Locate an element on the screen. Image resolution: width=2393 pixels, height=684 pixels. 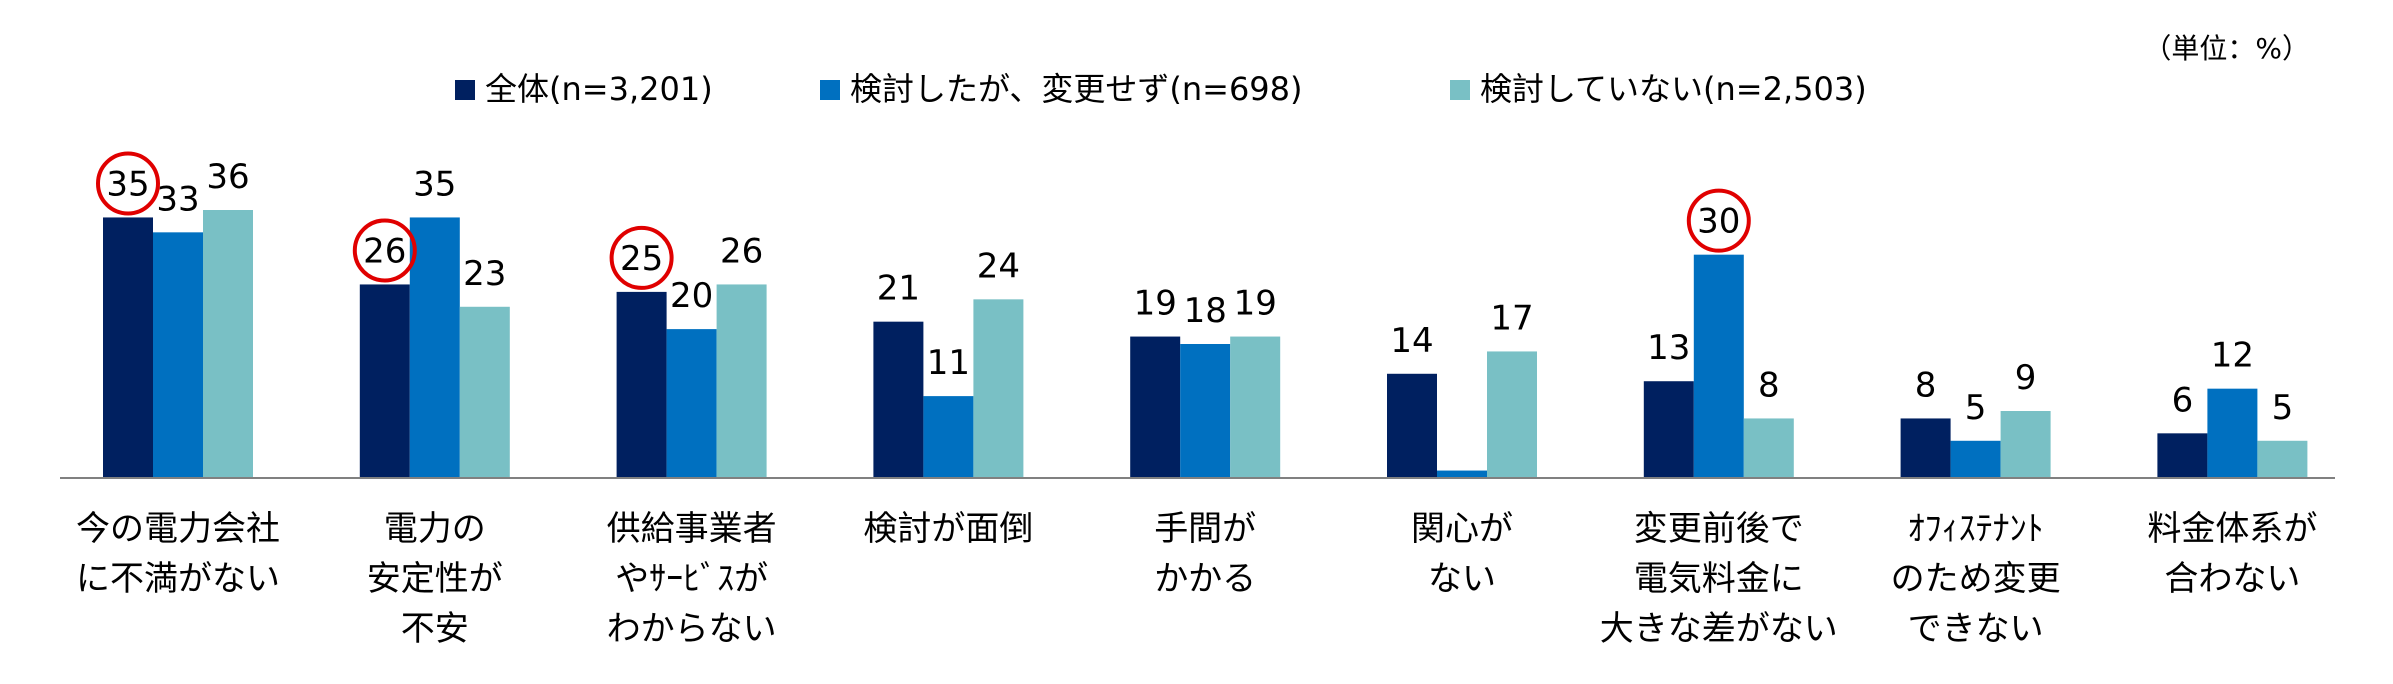
value-label-6-1: 30 is located at coordinates (1718, 222).